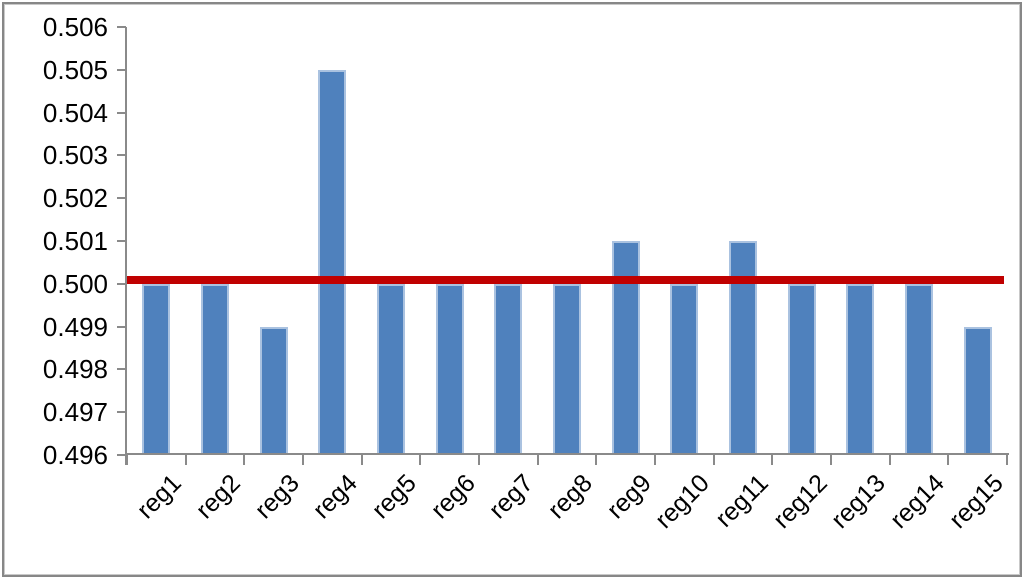  I want to click on y-axis-tick-label: 0.498, so click(75, 369).